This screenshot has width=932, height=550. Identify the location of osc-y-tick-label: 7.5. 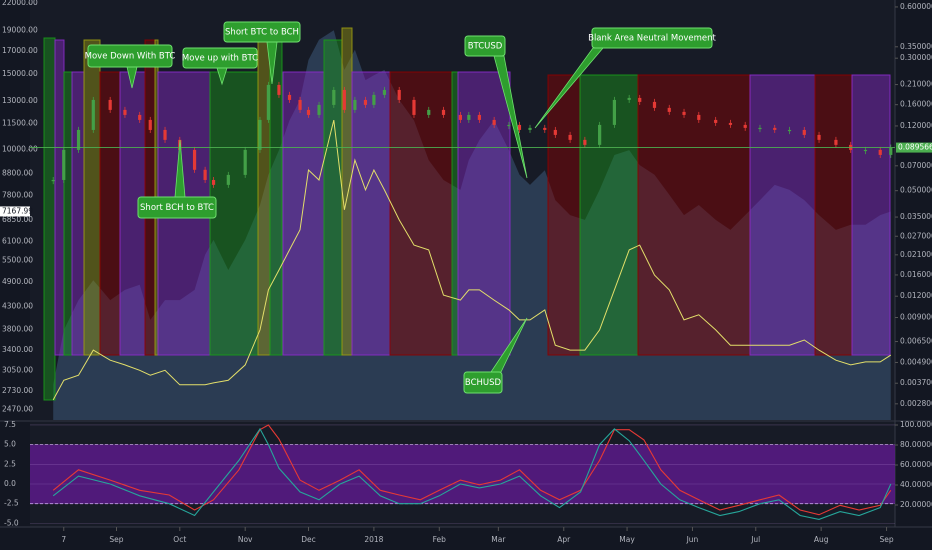
(10, 424).